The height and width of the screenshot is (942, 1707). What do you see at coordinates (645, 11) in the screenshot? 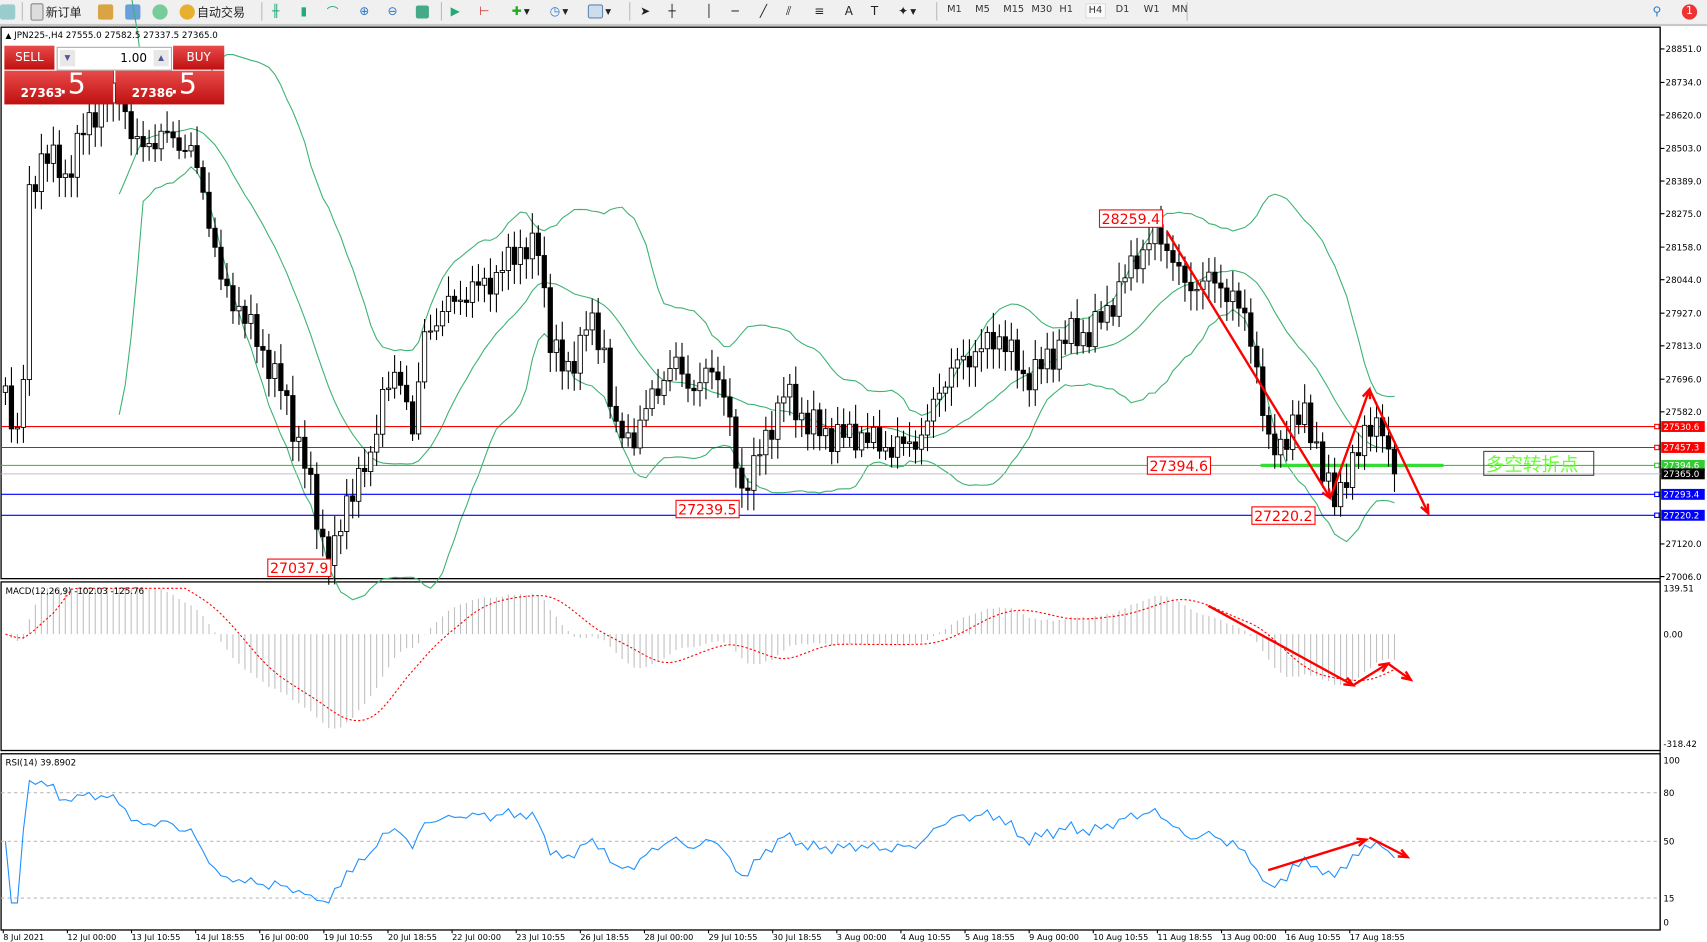
I see `cursor-tool: ➤` at bounding box center [645, 11].